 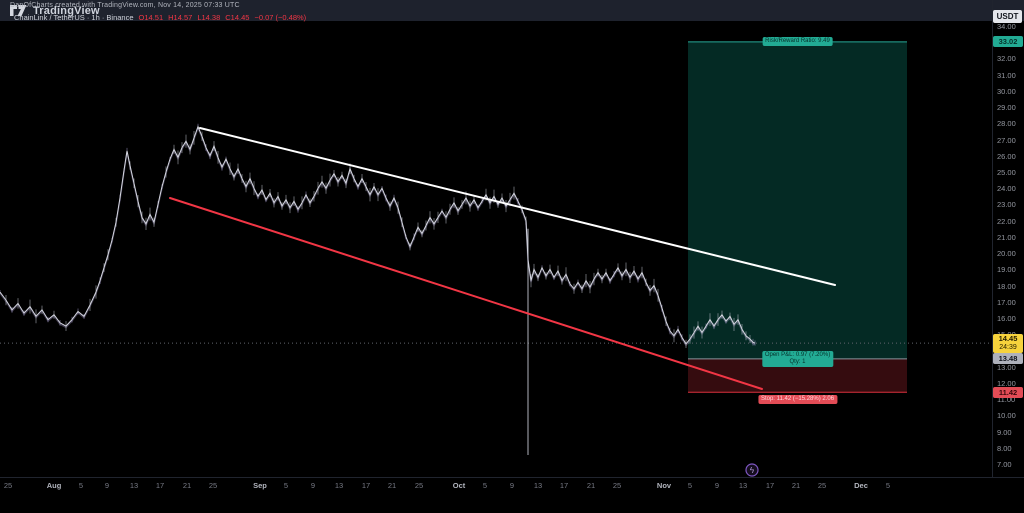 I want to click on bar-countdown: 24:39, so click(x=1008, y=347).